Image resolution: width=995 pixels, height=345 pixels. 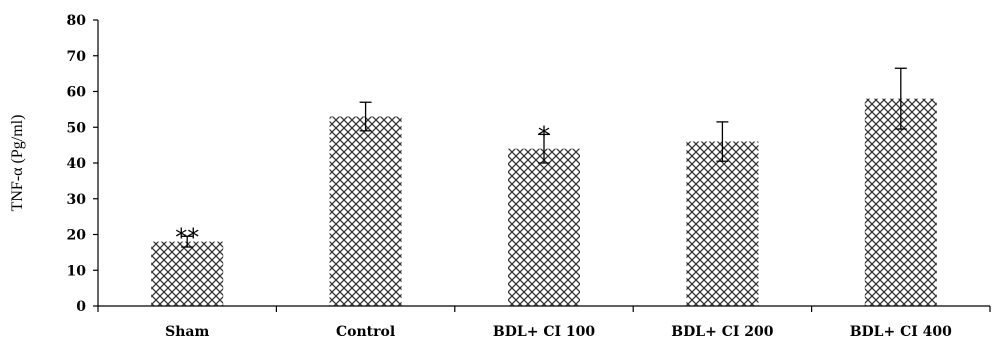 What do you see at coordinates (77, 164) in the screenshot?
I see `y-tick-label: 40` at bounding box center [77, 164].